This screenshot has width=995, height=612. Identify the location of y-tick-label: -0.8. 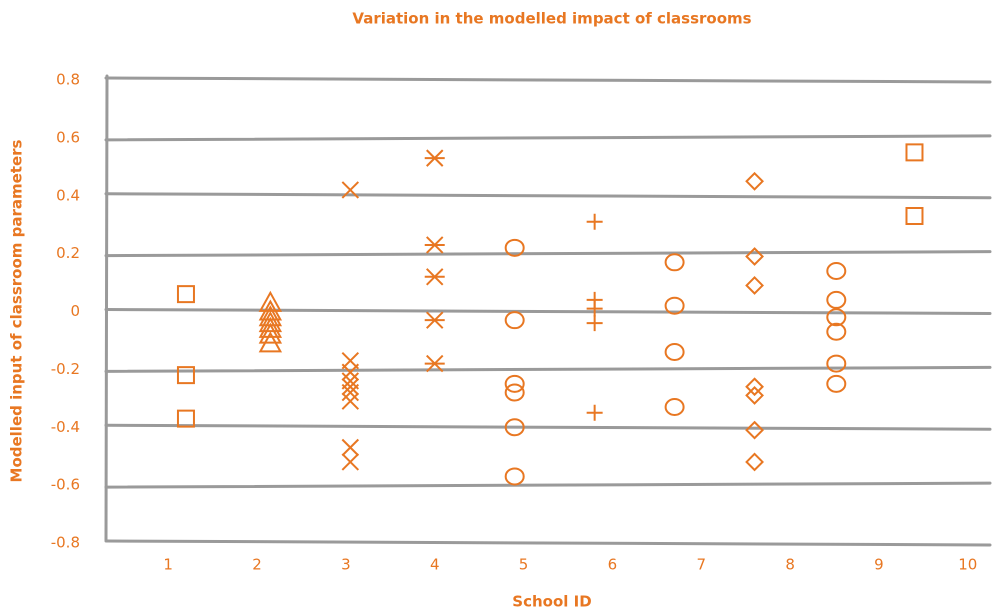
(65, 543).